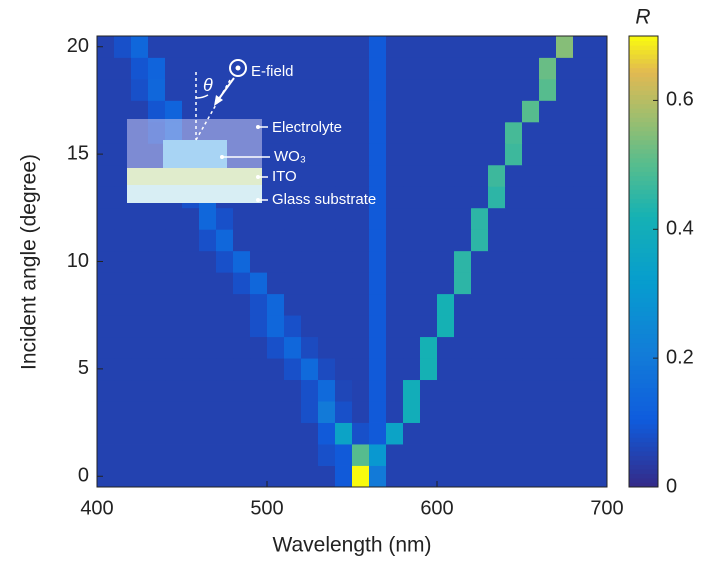 The height and width of the screenshot is (568, 702). What do you see at coordinates (266, 508) in the screenshot?
I see `x-tick-label: 500` at bounding box center [266, 508].